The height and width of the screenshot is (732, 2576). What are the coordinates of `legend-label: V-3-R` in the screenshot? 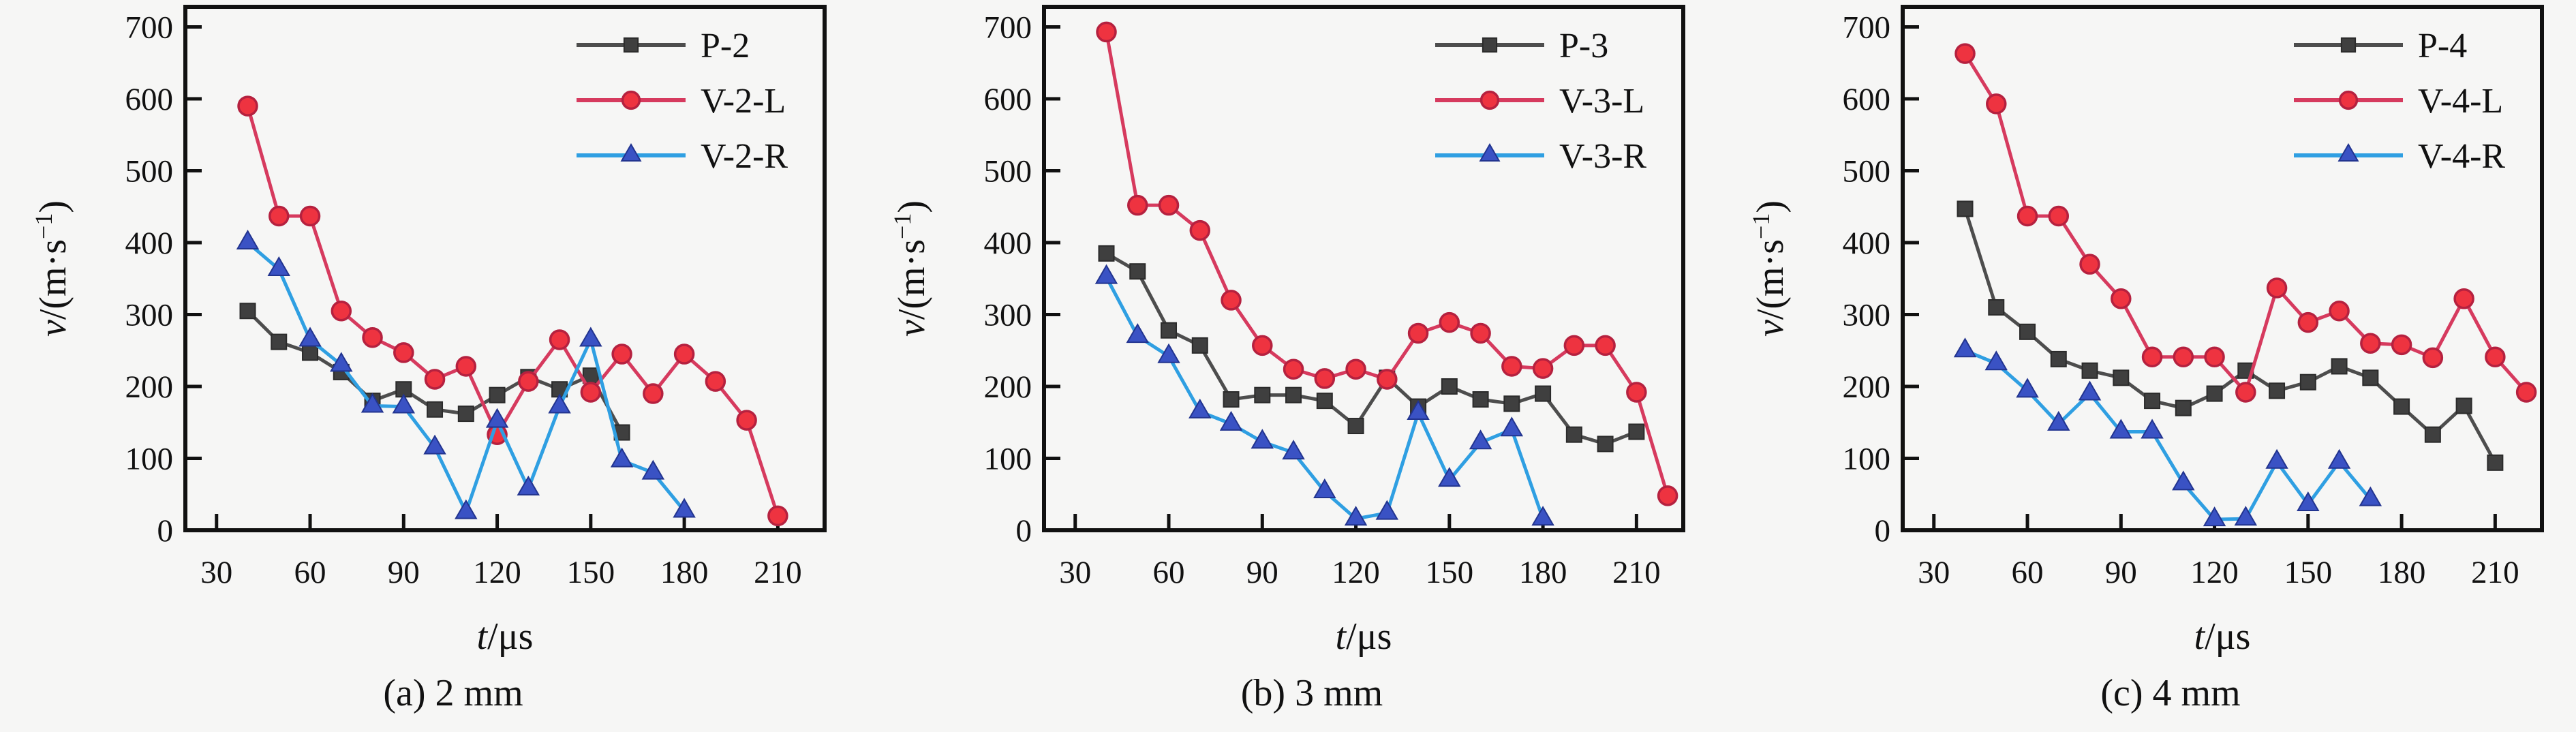 It's located at (1602, 156).